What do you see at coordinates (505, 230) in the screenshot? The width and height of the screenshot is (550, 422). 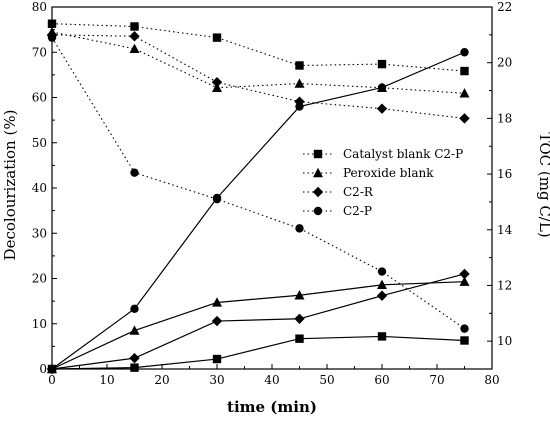 I see `y2-tick-label: 14` at bounding box center [505, 230].